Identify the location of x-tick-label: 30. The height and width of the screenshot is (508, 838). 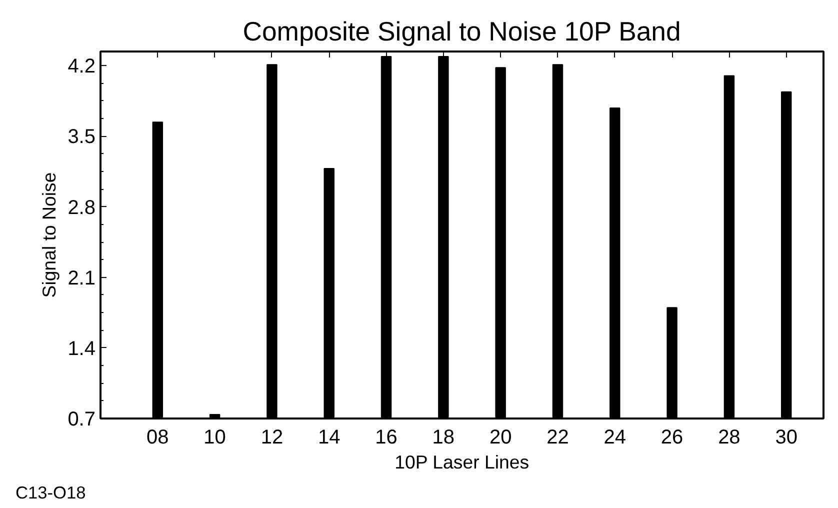
(786, 437).